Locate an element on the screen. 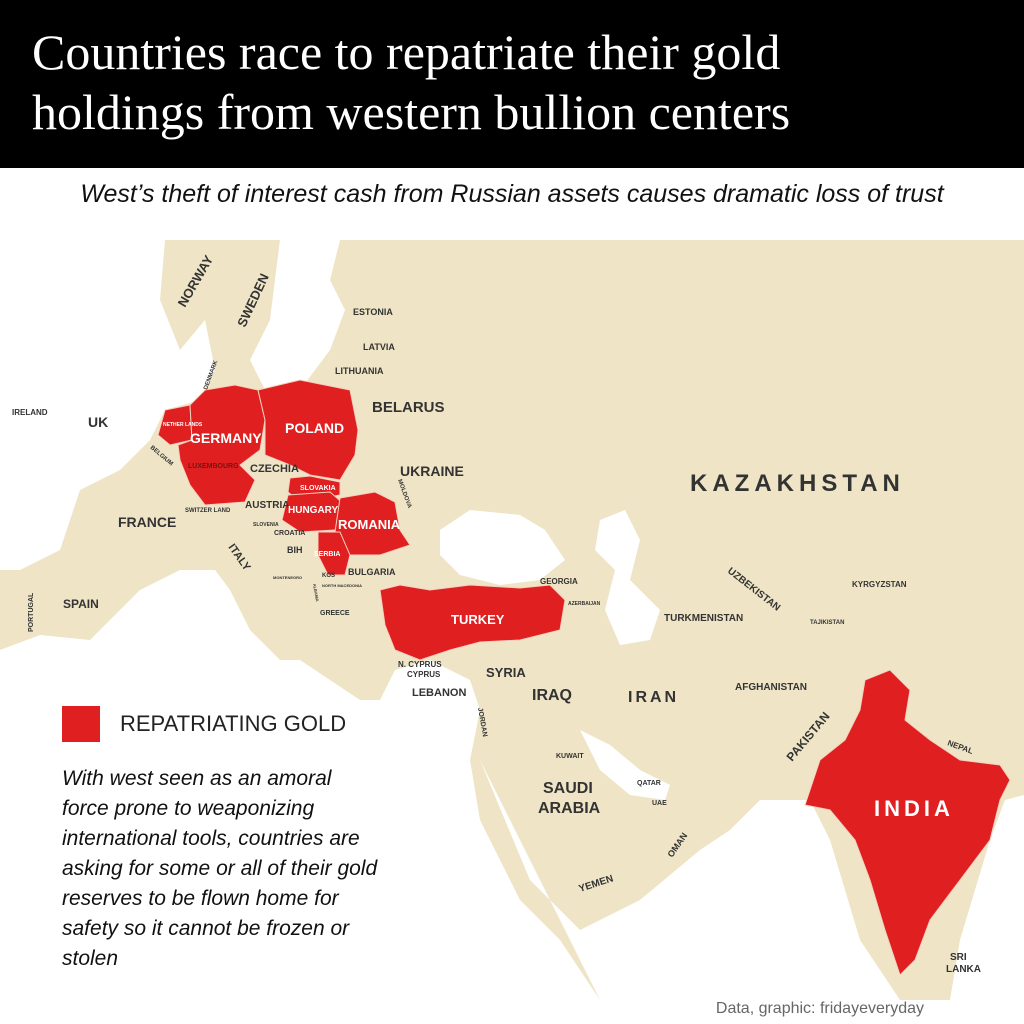 This screenshot has width=1024, height=1024. label-belarus: BELARUS is located at coordinates (408, 407).